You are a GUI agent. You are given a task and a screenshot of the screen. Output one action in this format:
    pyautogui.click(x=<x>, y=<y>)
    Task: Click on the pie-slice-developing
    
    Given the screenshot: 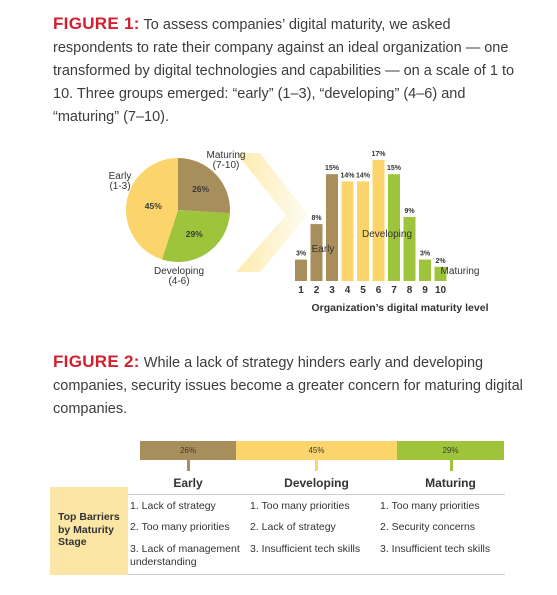 What is the action you would take?
    pyautogui.click(x=152, y=209)
    